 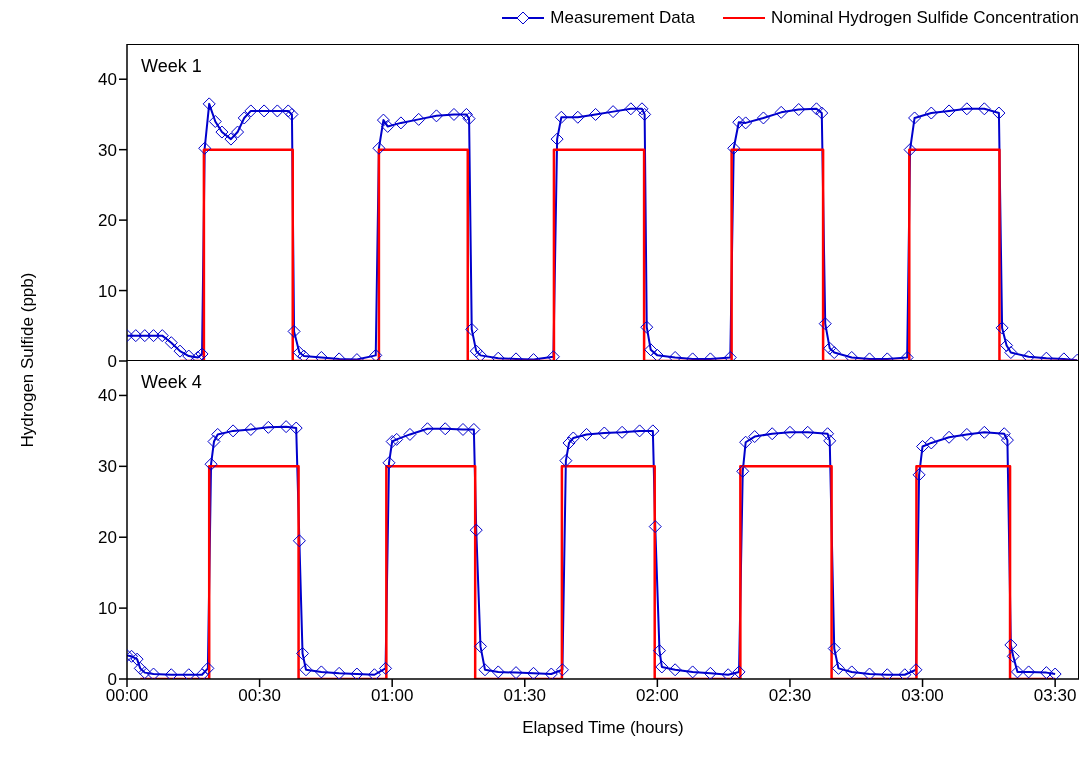 What do you see at coordinates (171, 66) in the screenshot?
I see `text: Week 1` at bounding box center [171, 66].